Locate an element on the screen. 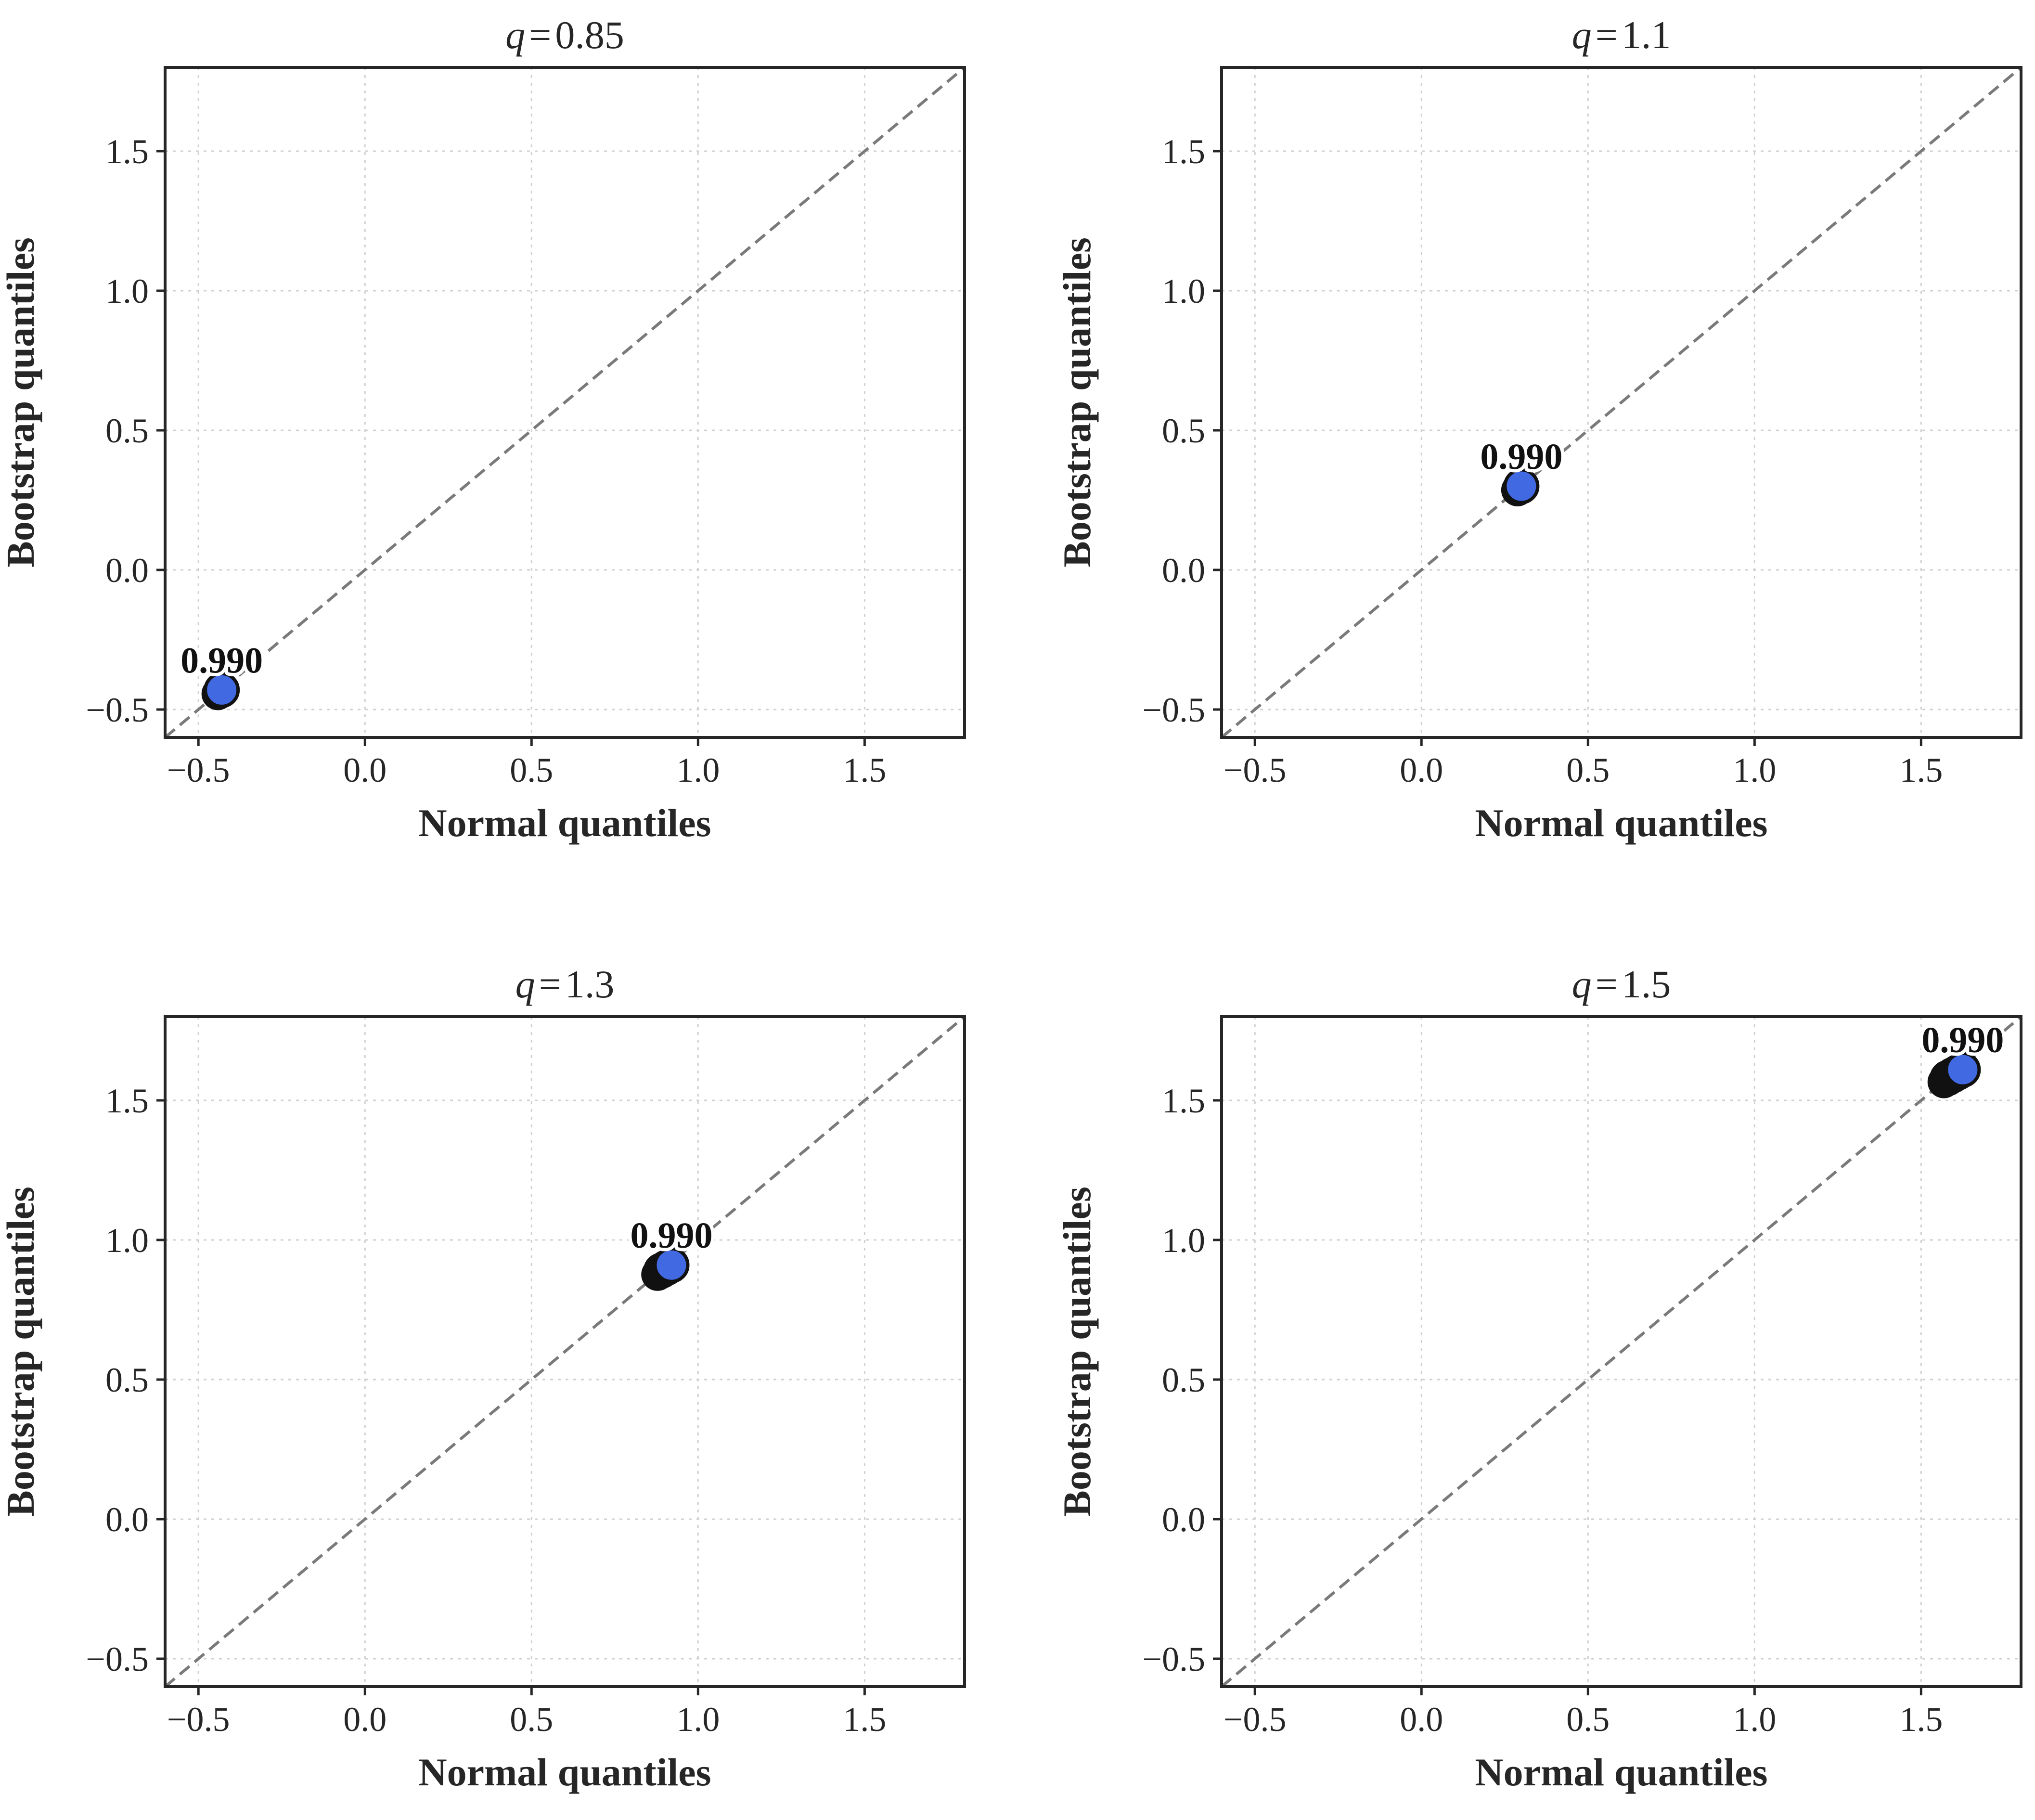 Image resolution: width=2035 pixels, height=1820 pixels. panel-title: q=0.85 is located at coordinates (565, 35).